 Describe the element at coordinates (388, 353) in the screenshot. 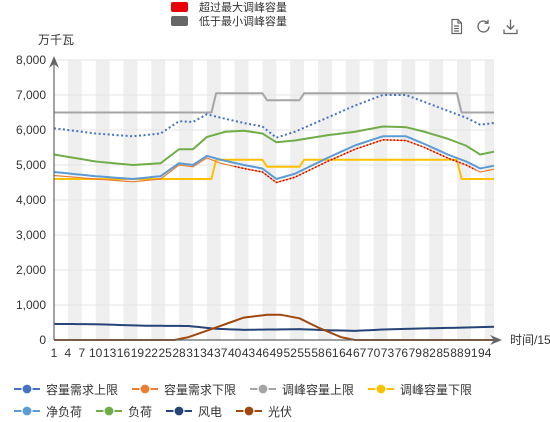

I see `x-tick-label: 73` at that location.